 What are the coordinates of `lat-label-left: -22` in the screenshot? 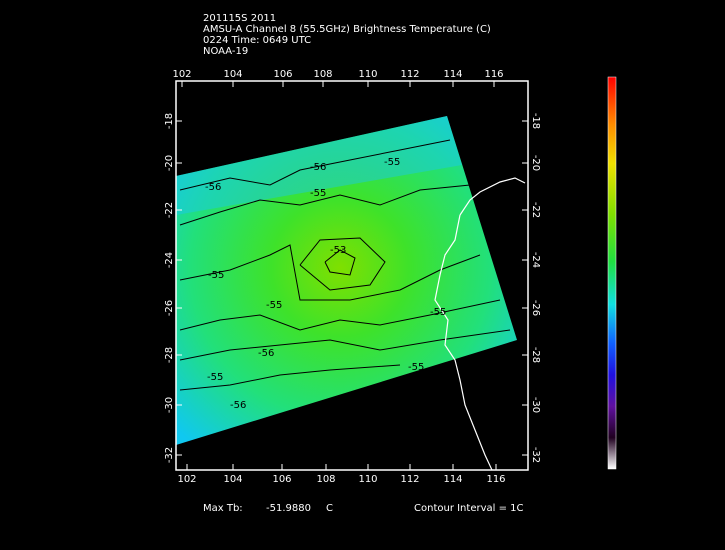 It's located at (169, 210).